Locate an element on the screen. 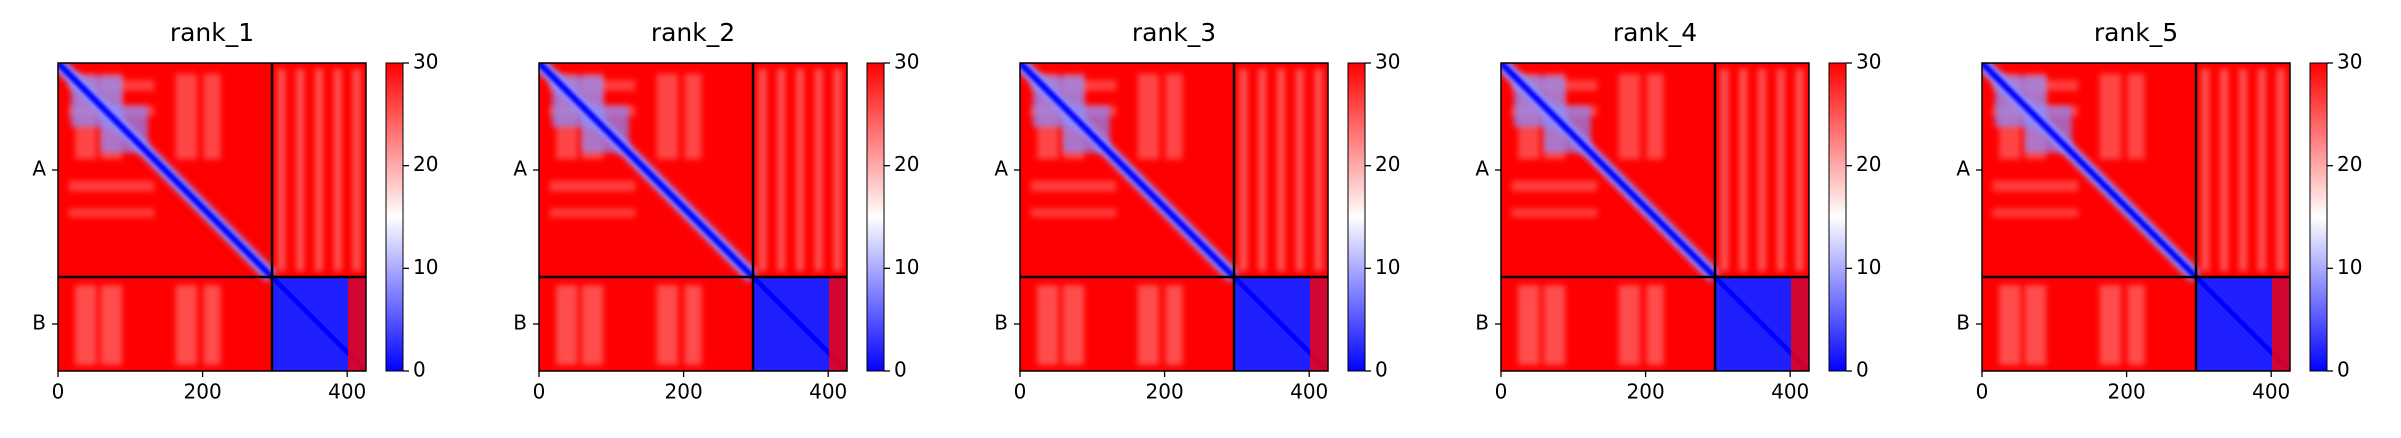  panel-title: rank_2 is located at coordinates (693, 32).